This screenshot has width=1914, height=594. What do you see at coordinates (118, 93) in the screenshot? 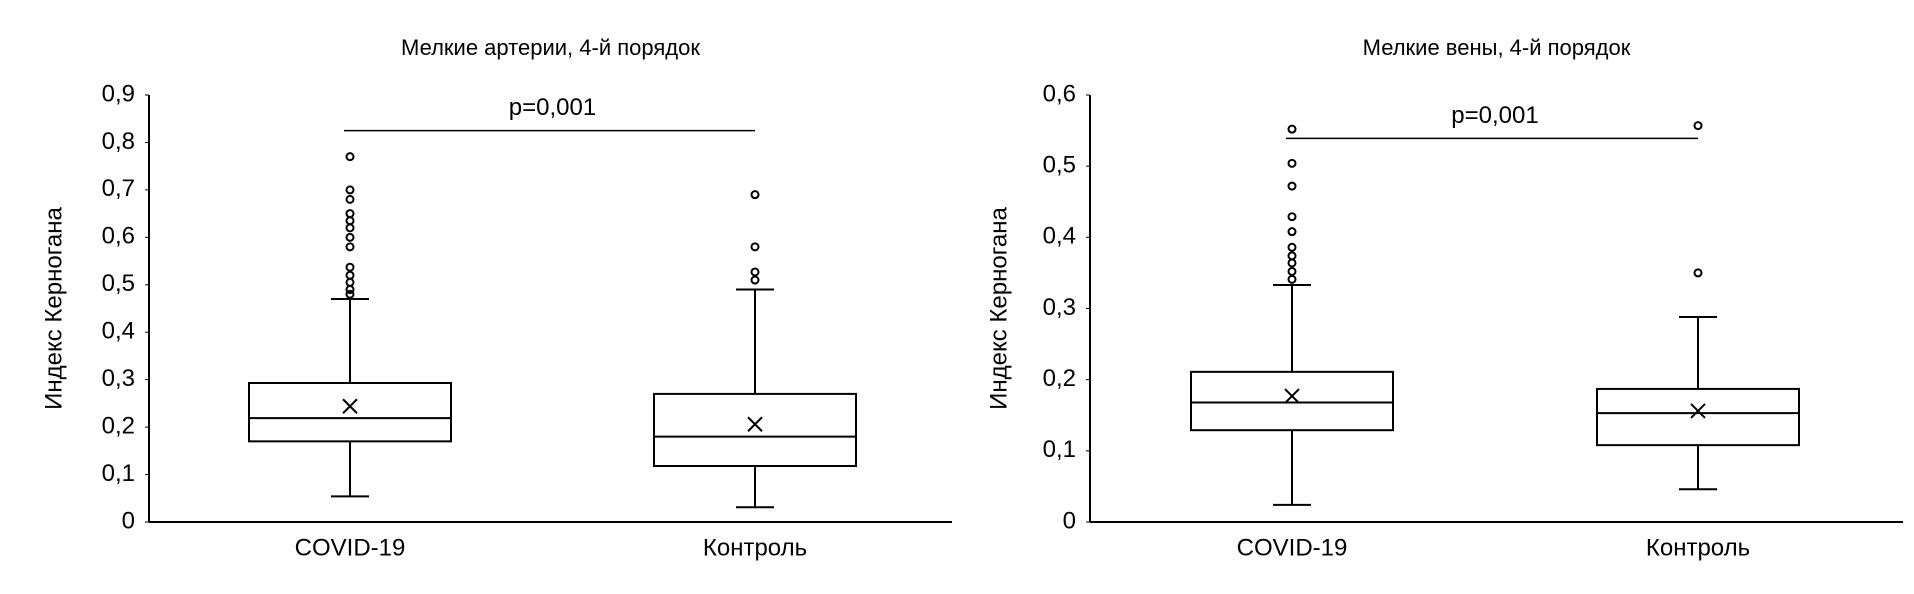
I see `y-tick-label: 0,9` at bounding box center [118, 93].